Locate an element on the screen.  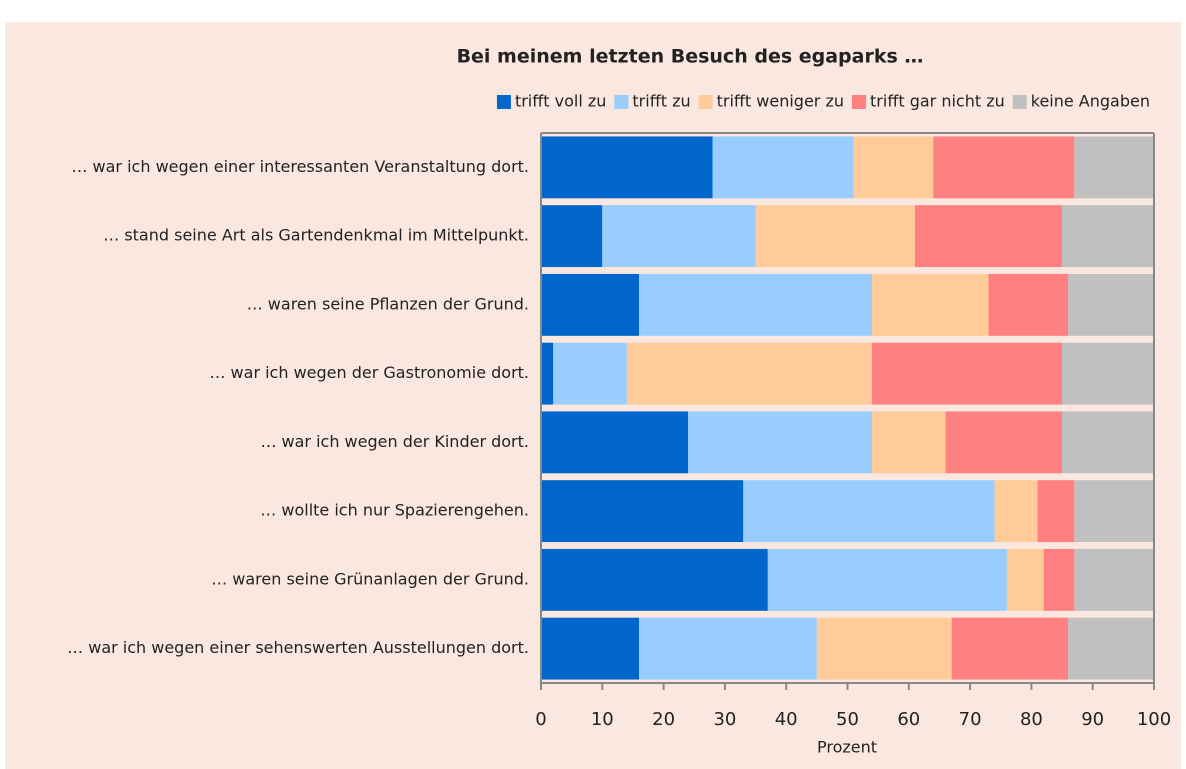
legend-label: trifft weniger zu is located at coordinates (780, 101).